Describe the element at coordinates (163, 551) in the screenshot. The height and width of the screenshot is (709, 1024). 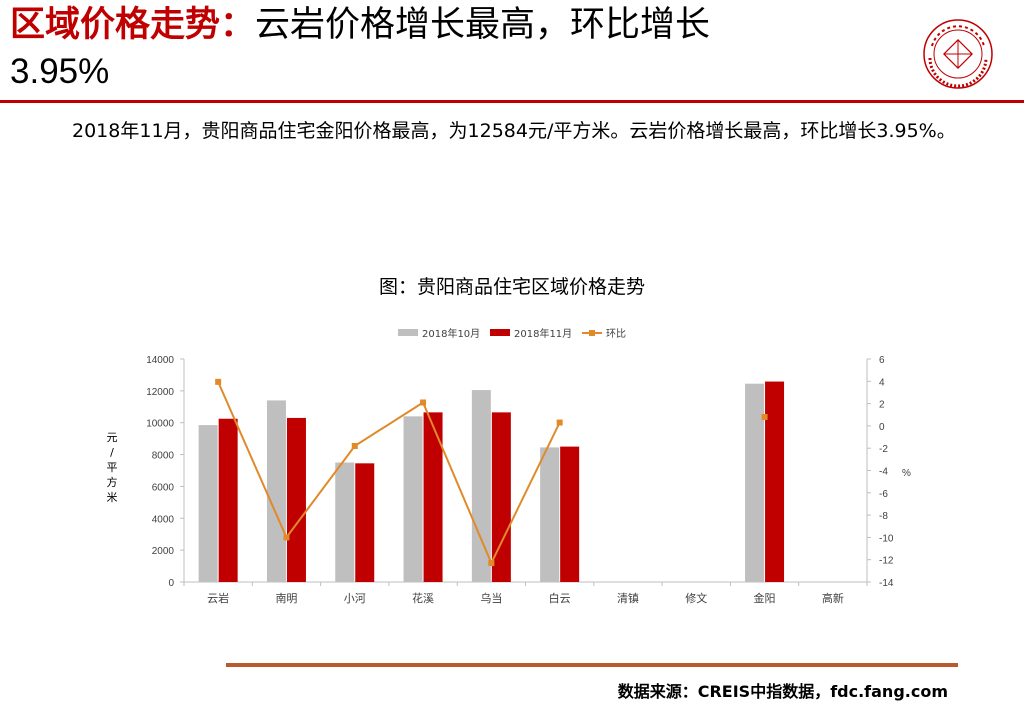
I see `y-tick-label: 2000` at that location.